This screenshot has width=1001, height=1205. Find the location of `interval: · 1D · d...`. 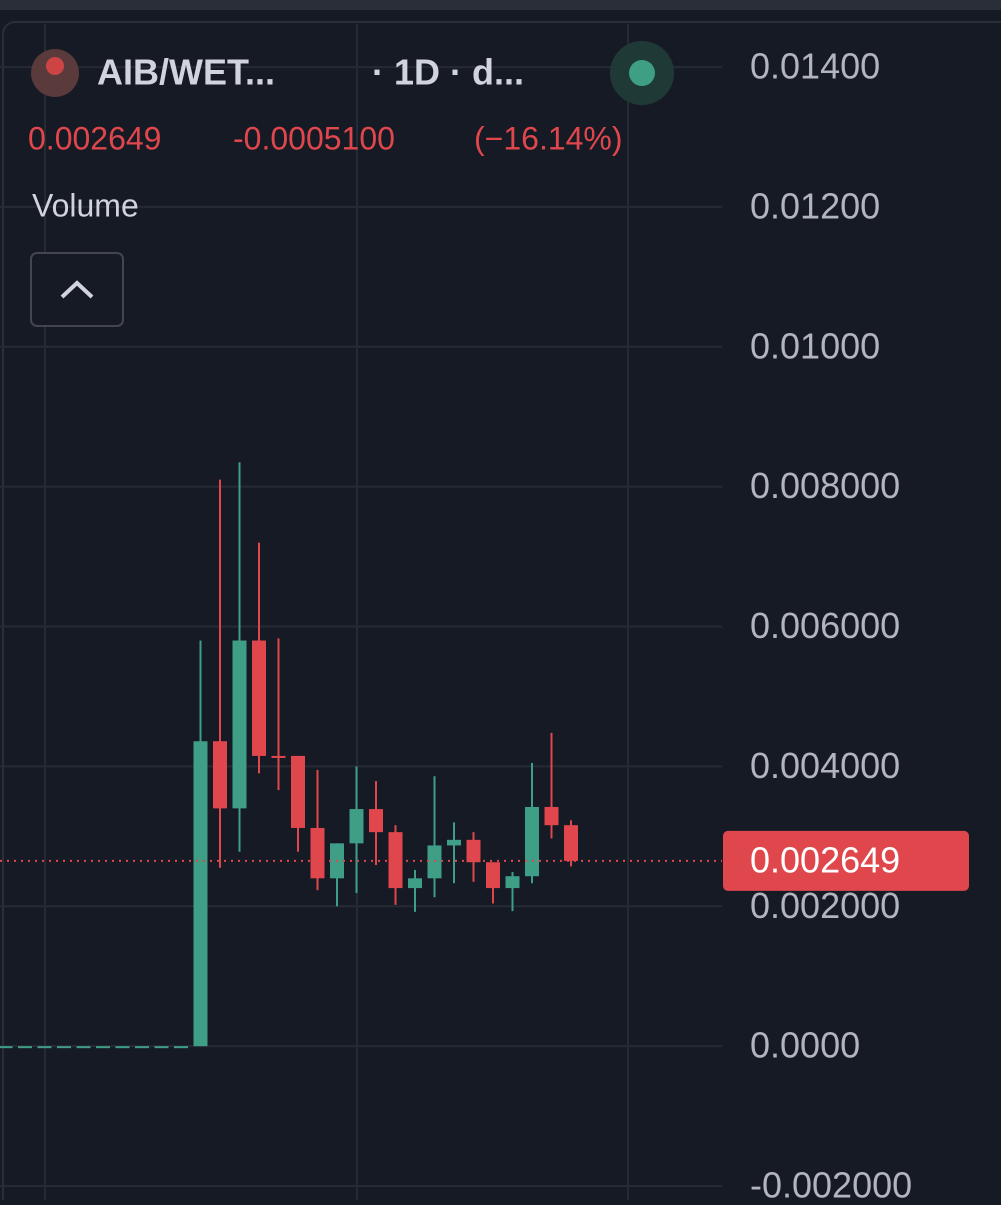

interval: · 1D · d... is located at coordinates (448, 72).